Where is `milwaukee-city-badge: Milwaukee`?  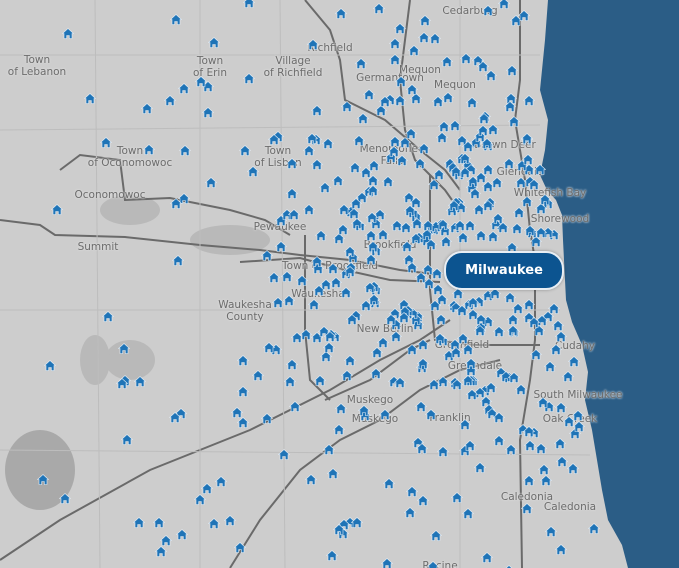
milwaukee-city-badge: Milwaukee is located at coordinates (504, 270).